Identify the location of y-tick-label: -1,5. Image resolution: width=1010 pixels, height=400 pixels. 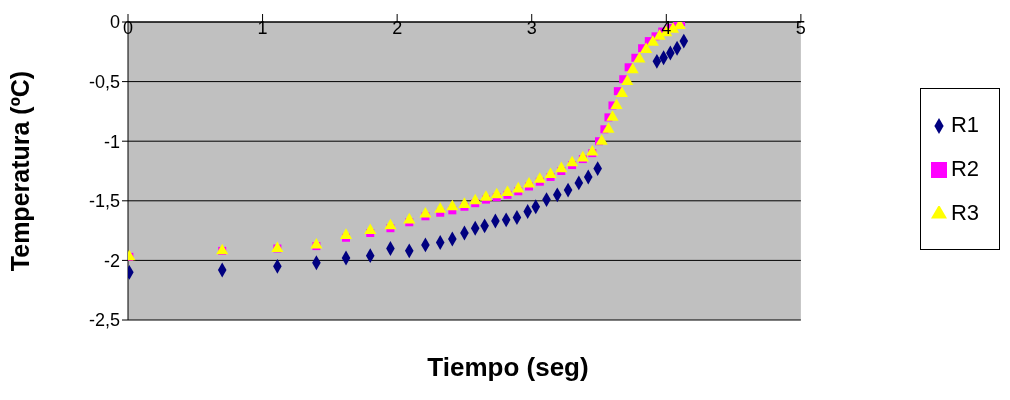
(104, 201).